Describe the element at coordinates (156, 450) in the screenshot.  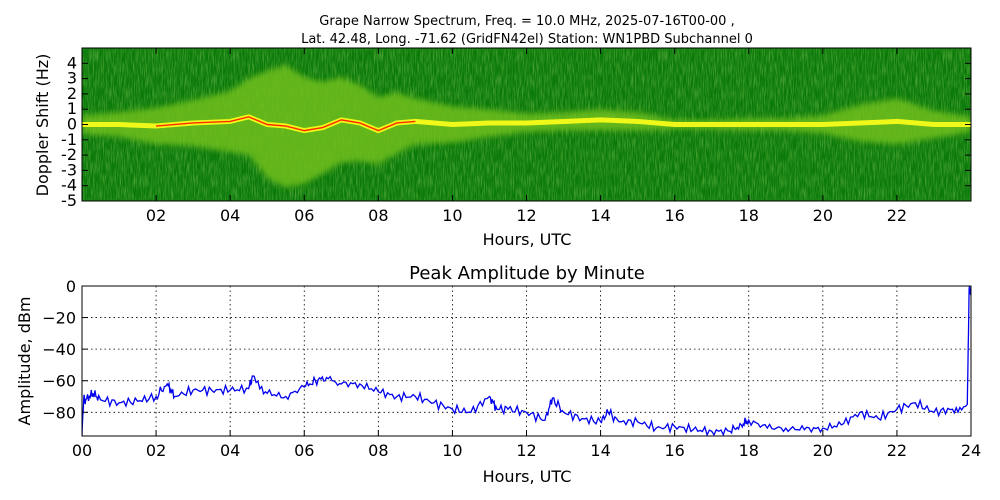
I see `amplitude-xtick-label: 02` at that location.